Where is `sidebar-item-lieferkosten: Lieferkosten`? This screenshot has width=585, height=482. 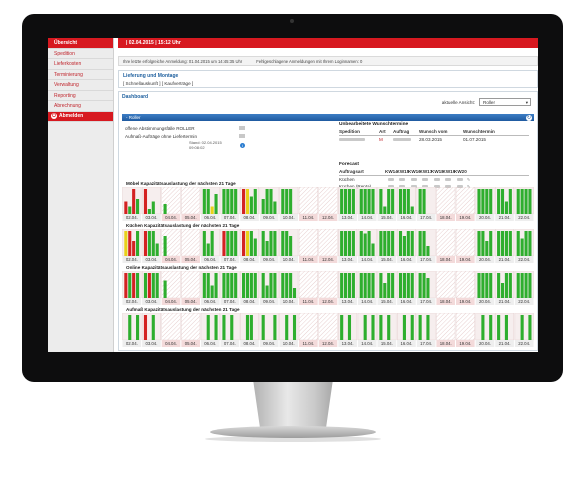 sidebar-item-lieferkosten: Lieferkosten is located at coordinates (80, 64).